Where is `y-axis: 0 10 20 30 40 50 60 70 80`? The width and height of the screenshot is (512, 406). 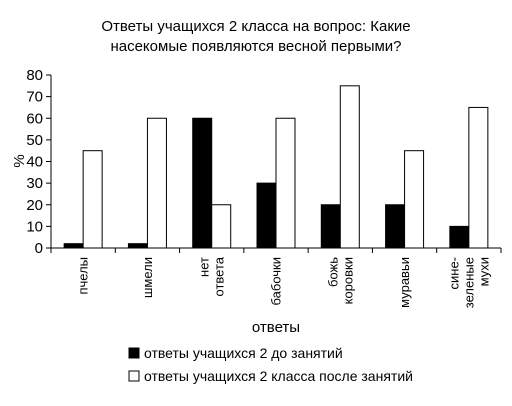 y-axis: 0 10 20 30 40 50 60 70 80 is located at coordinates (38, 162).